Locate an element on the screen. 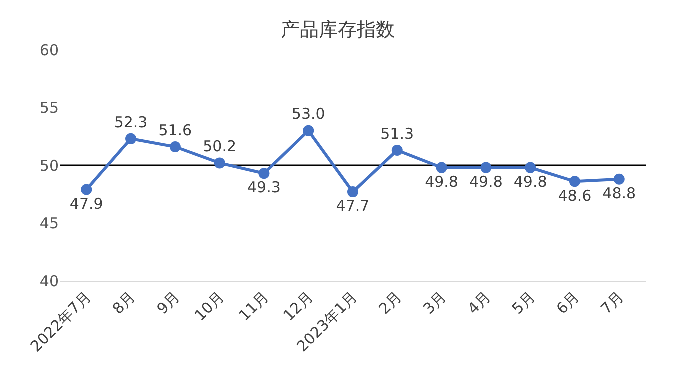 The image size is (676, 376). text: 51.6 is located at coordinates (175, 130).